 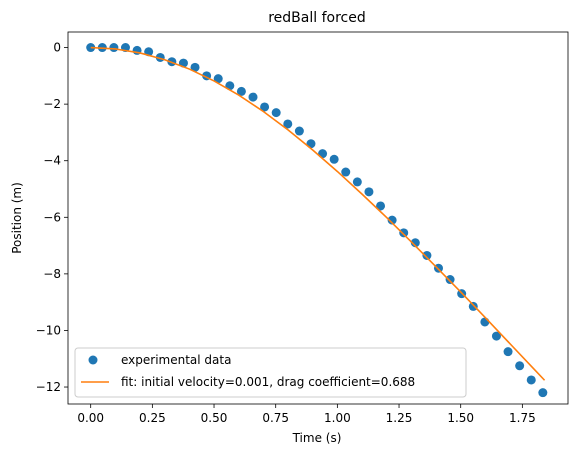 What do you see at coordinates (52, 104) in the screenshot?
I see `y-tick-label: −2` at bounding box center [52, 104].